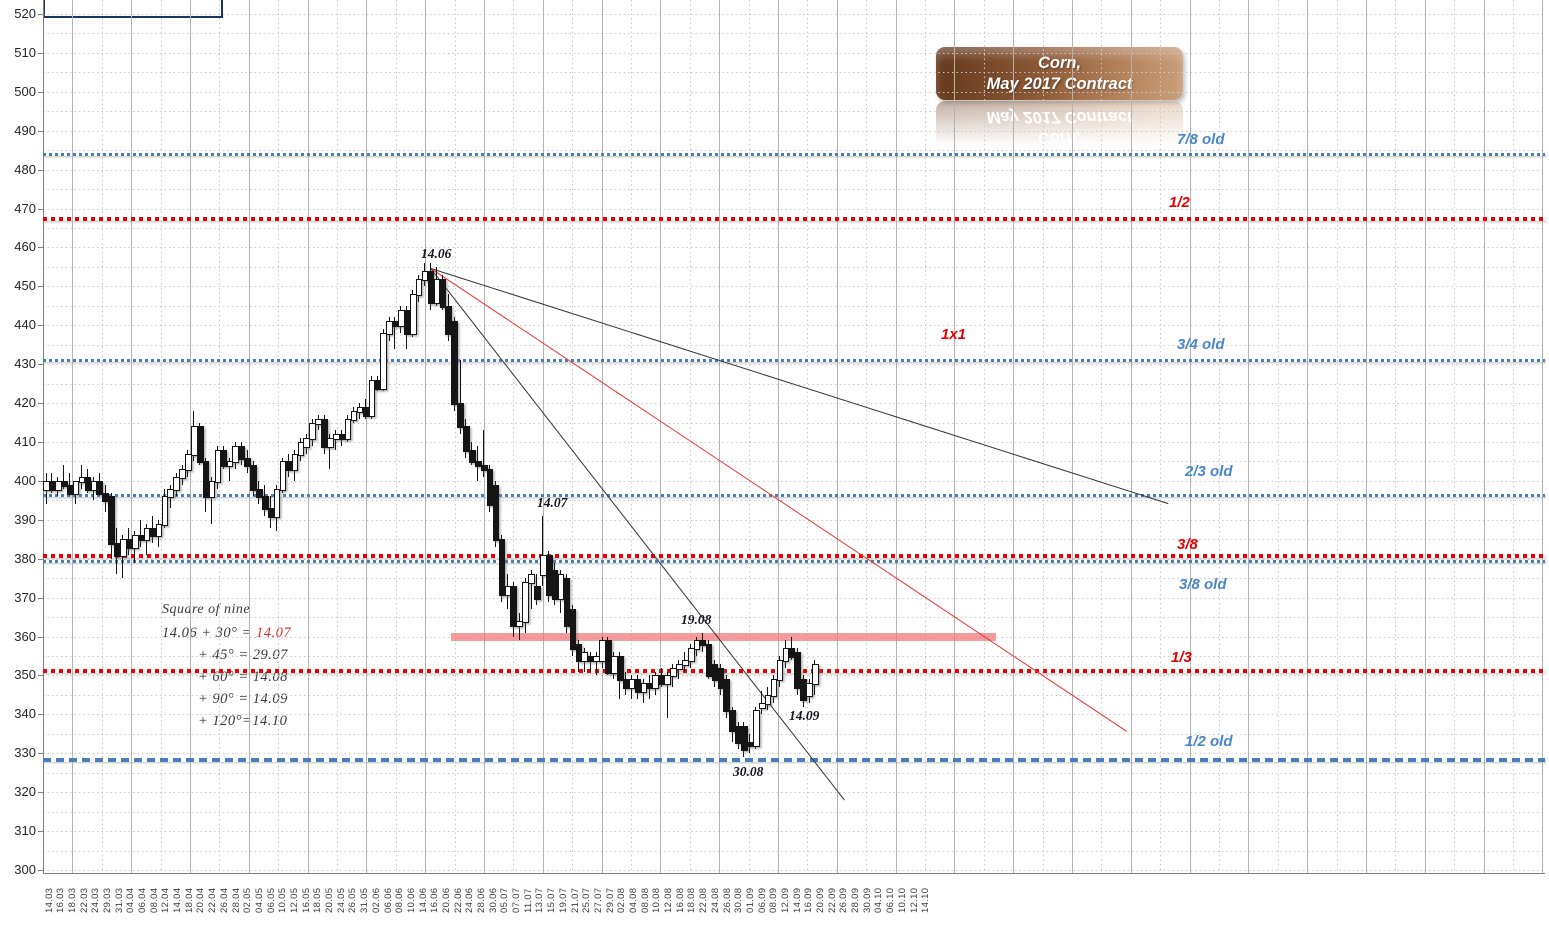 This screenshot has width=1549, height=941. I want to click on level-line-2-3-old, so click(794, 495).